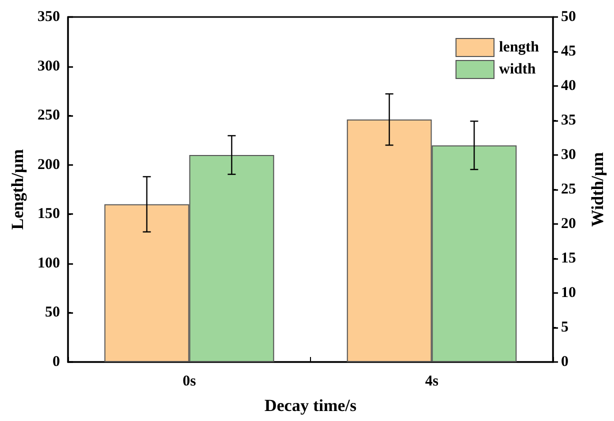 The width and height of the screenshot is (614, 421). What do you see at coordinates (597, 189) in the screenshot?
I see `y2-axis-title: Width/μm` at bounding box center [597, 189].